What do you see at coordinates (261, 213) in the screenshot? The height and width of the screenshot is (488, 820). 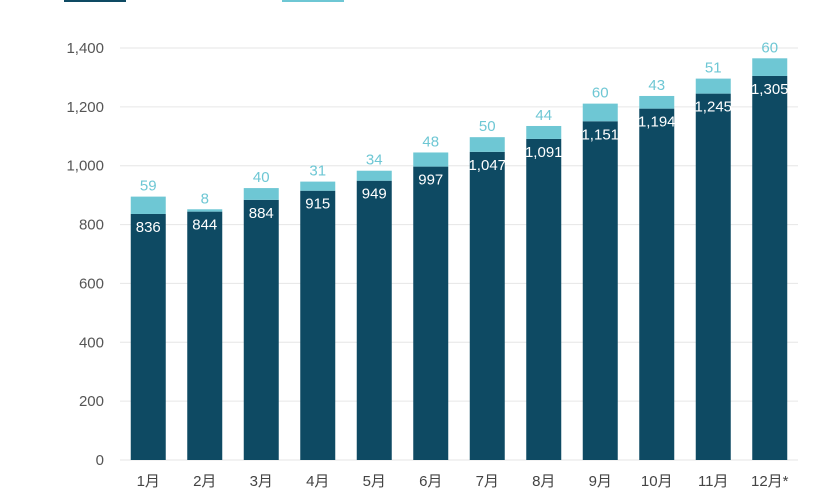 I see `data-label-series-1: 884` at bounding box center [261, 213].